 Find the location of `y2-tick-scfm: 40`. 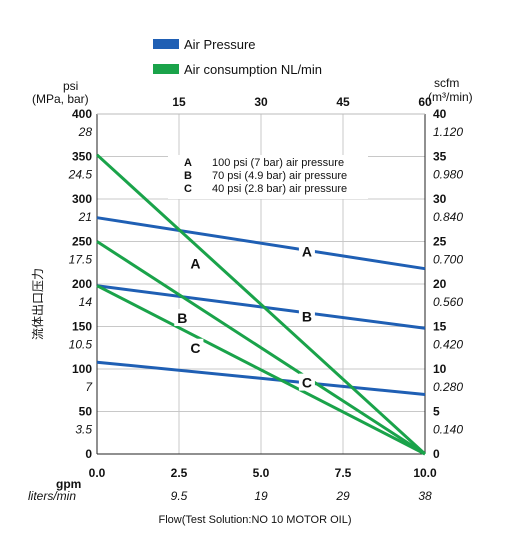

y2-tick-scfm: 40 is located at coordinates (440, 114).